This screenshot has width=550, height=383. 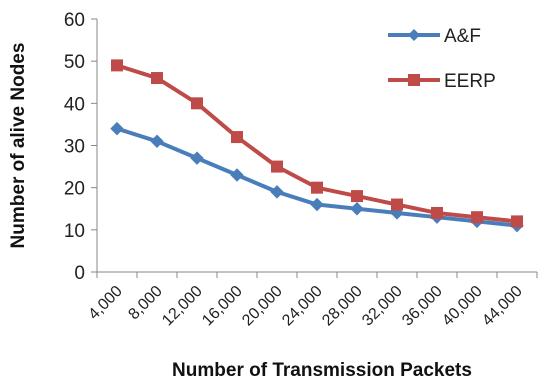 I want to click on x-tick-label: 36,000, so click(x=422, y=306).